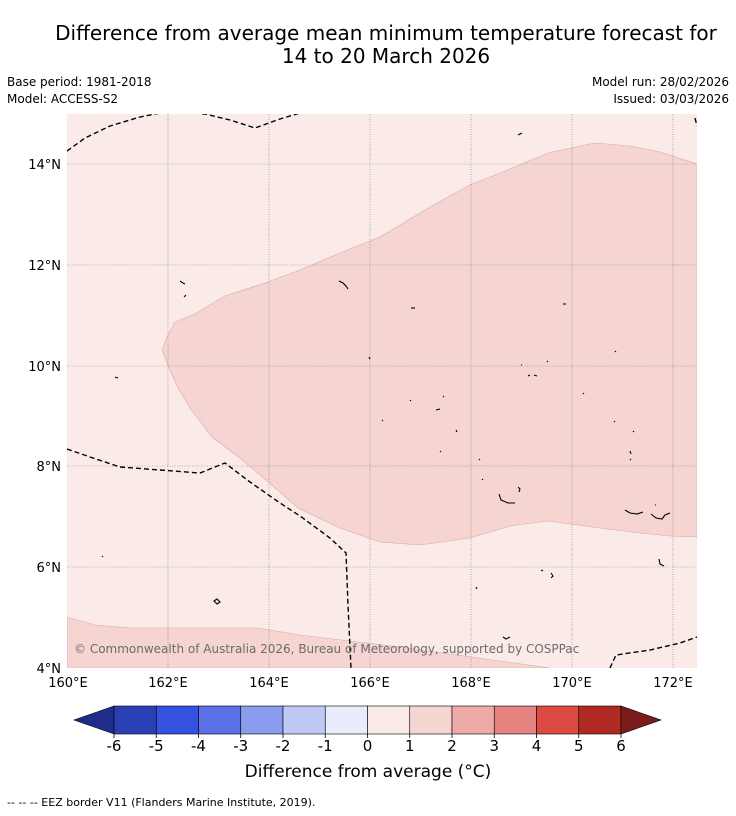 The width and height of the screenshot is (736, 816). Describe the element at coordinates (368, 746) in the screenshot. I see `colorbar-tick-label: 0` at that location.